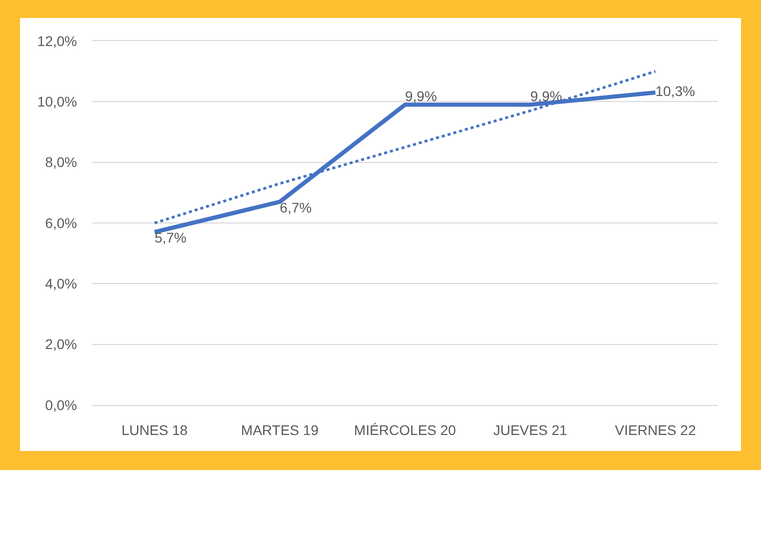 The height and width of the screenshot is (535, 761). What do you see at coordinates (61, 222) in the screenshot?
I see `y-tick-label: 6,0%` at bounding box center [61, 222].